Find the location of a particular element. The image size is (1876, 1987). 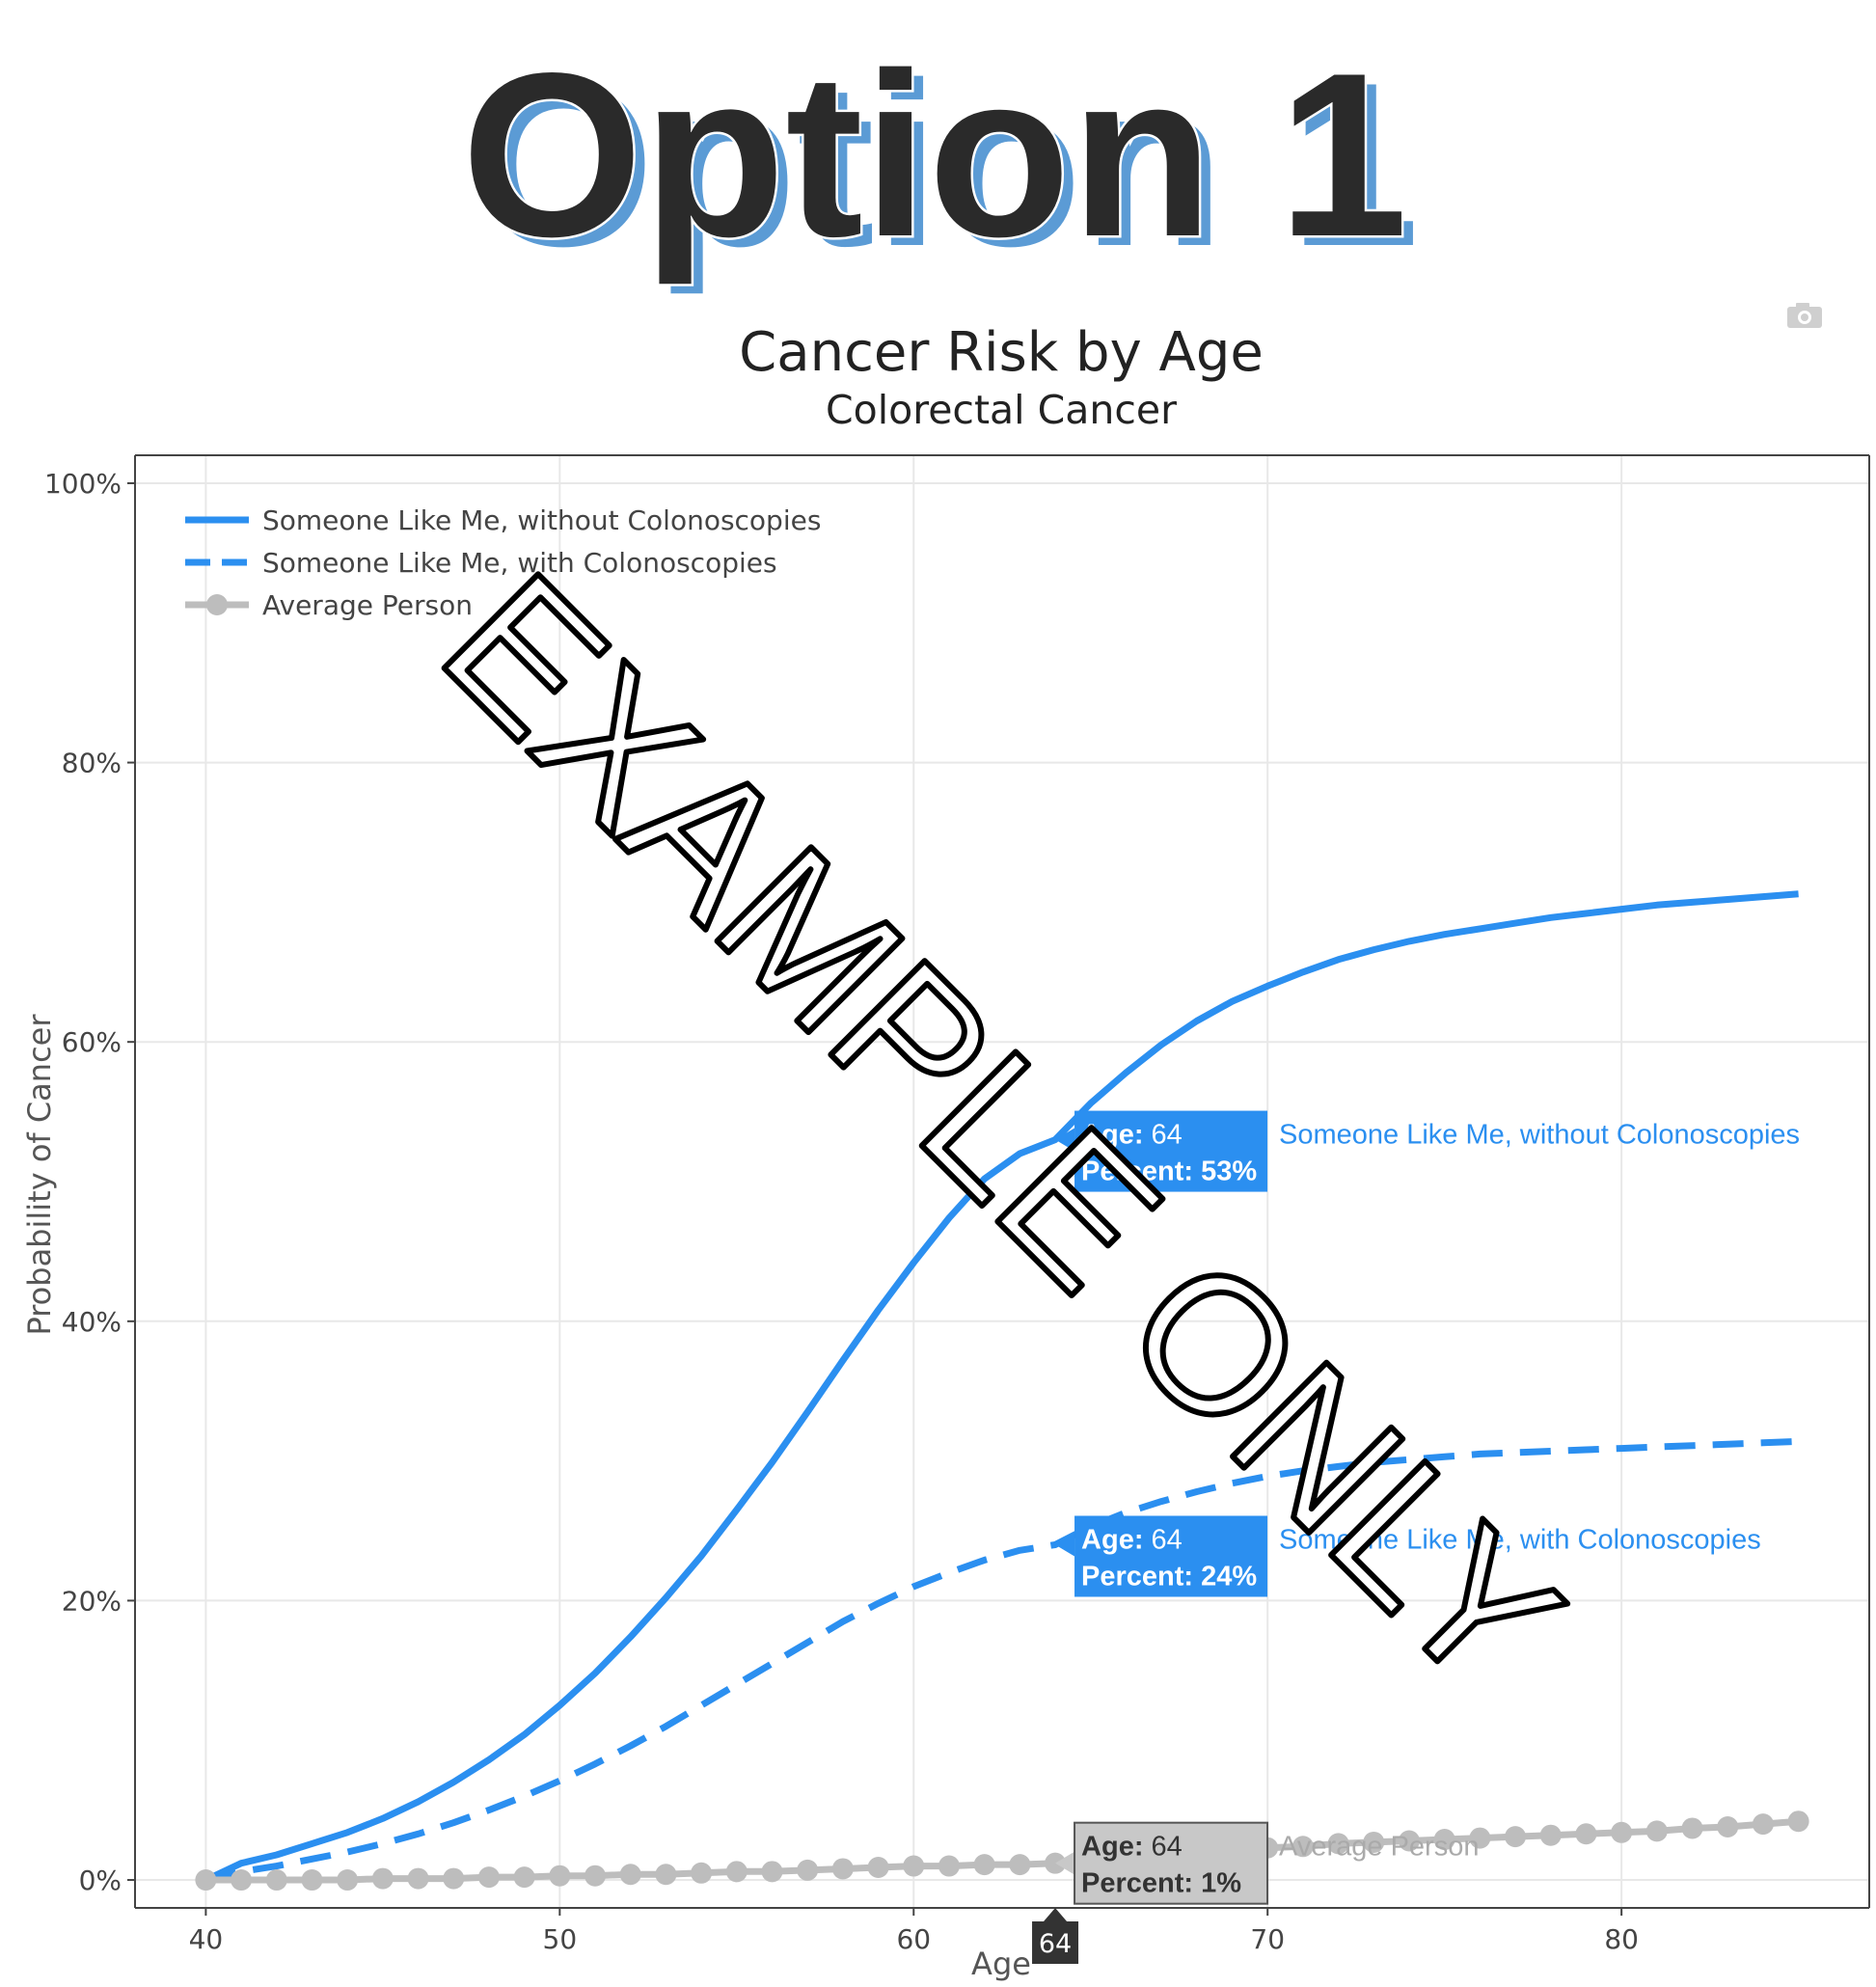

x-tick-label: 60 is located at coordinates (913, 1939).